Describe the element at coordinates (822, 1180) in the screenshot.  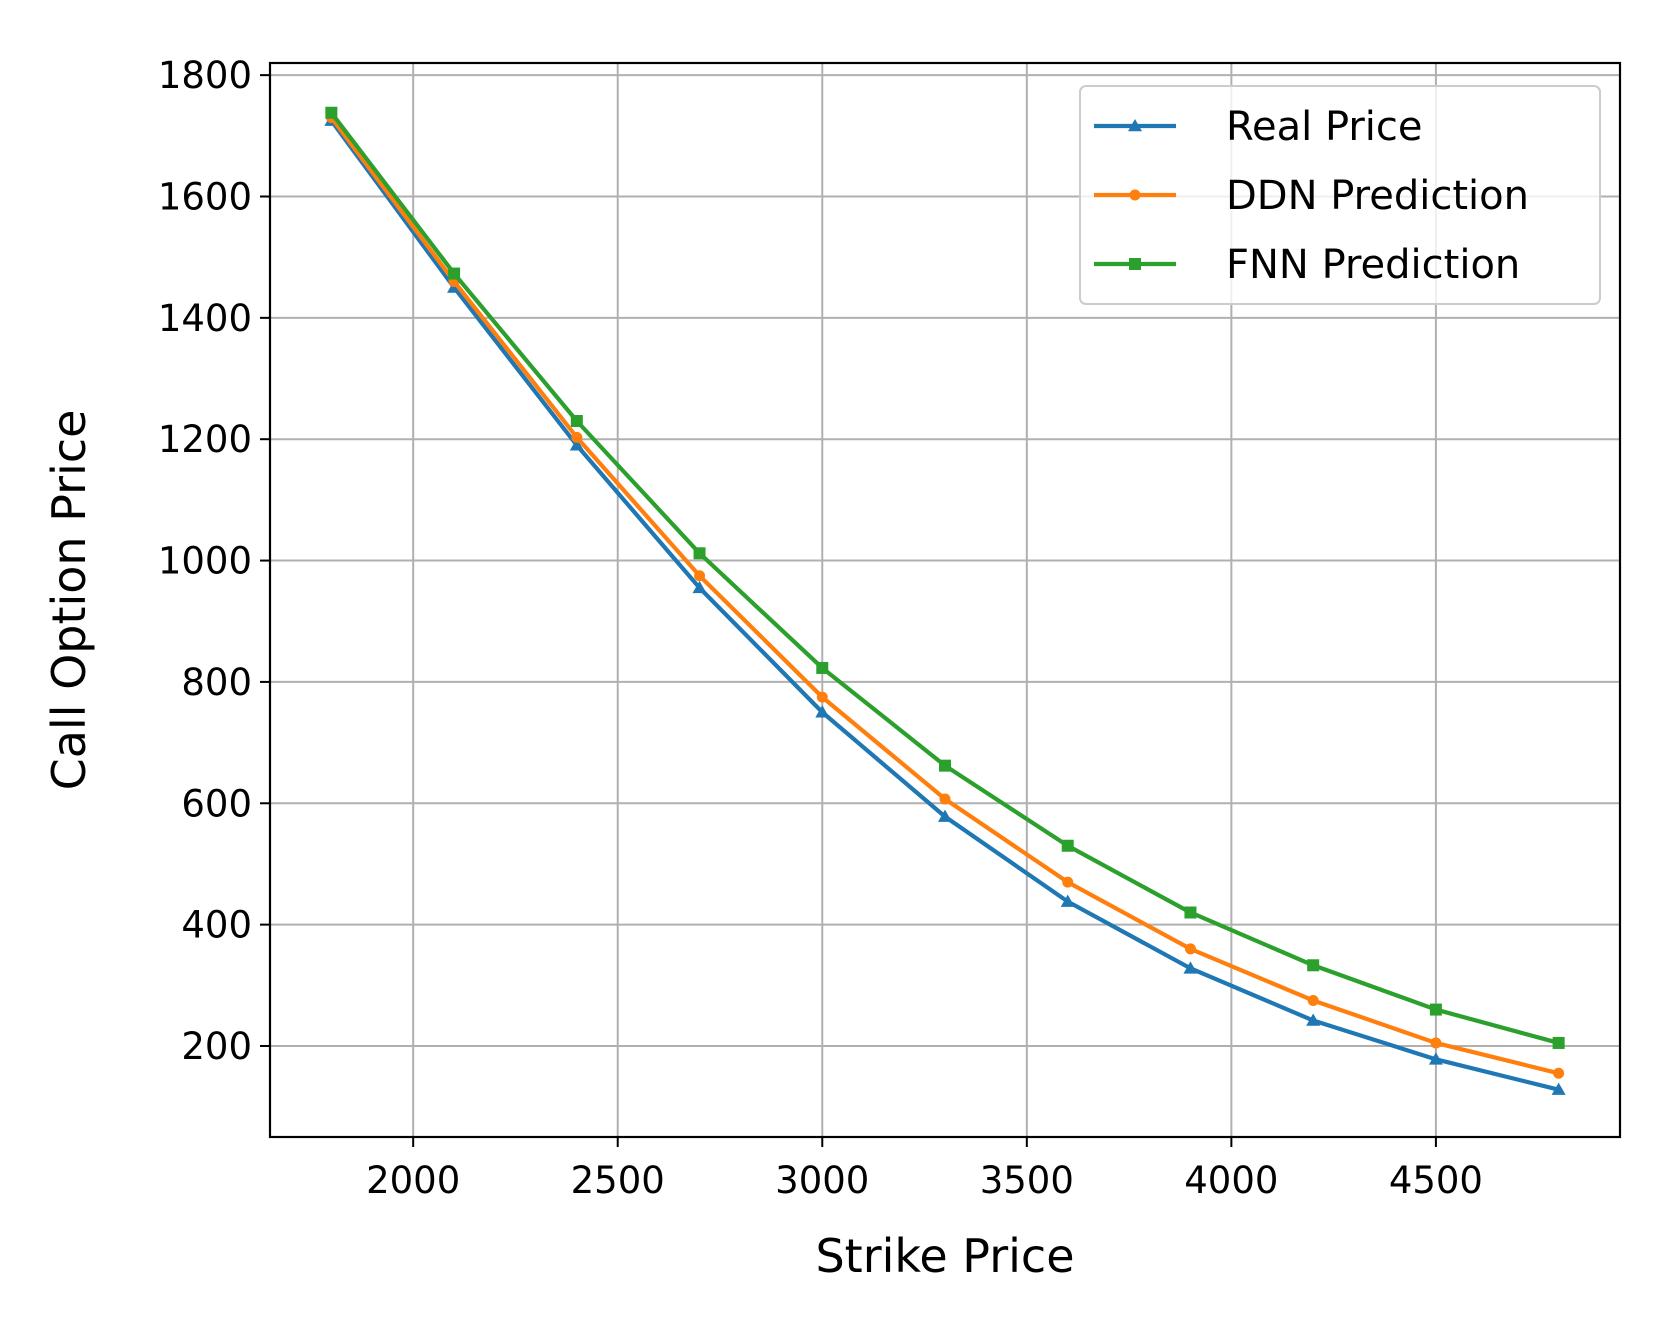
I see `x-tick-label: 3000` at that location.